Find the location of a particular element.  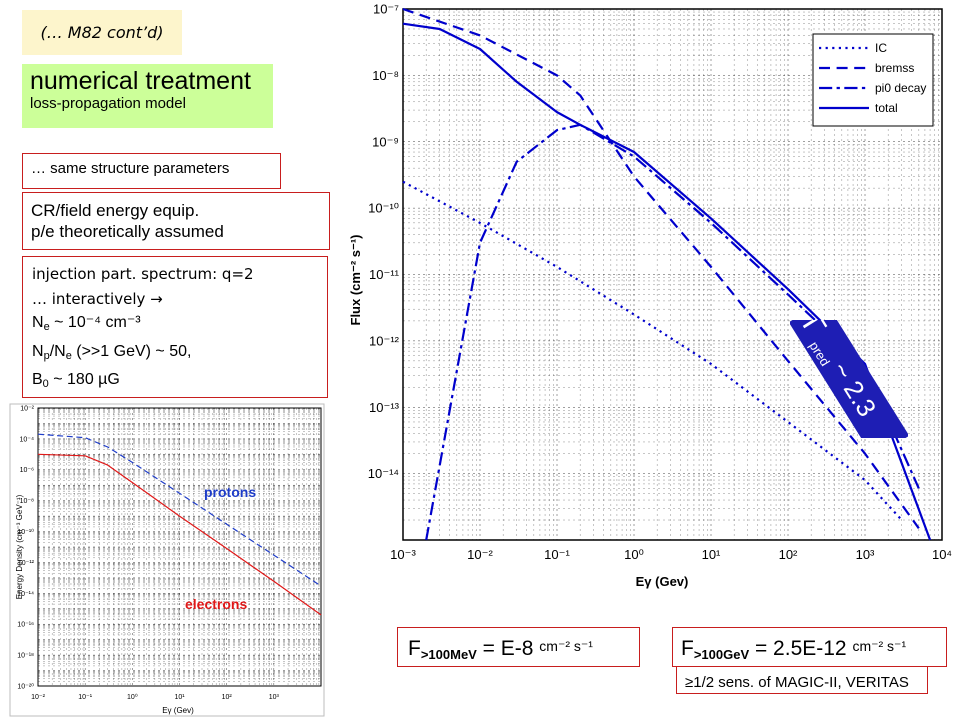

y-tick-labels: 10⁻¹⁴ 10⁻¹³ 10⁻¹² 10⁻¹¹ 10⁻¹⁰ 10⁻⁹ 10⁻⁸ 10⁻⁷ is located at coordinates (384, 242).